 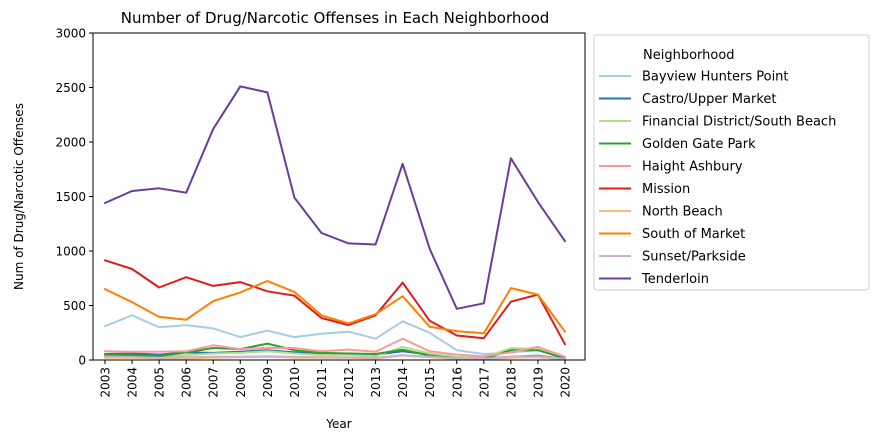 I want to click on x-tick-label: 2013, so click(x=376, y=382).